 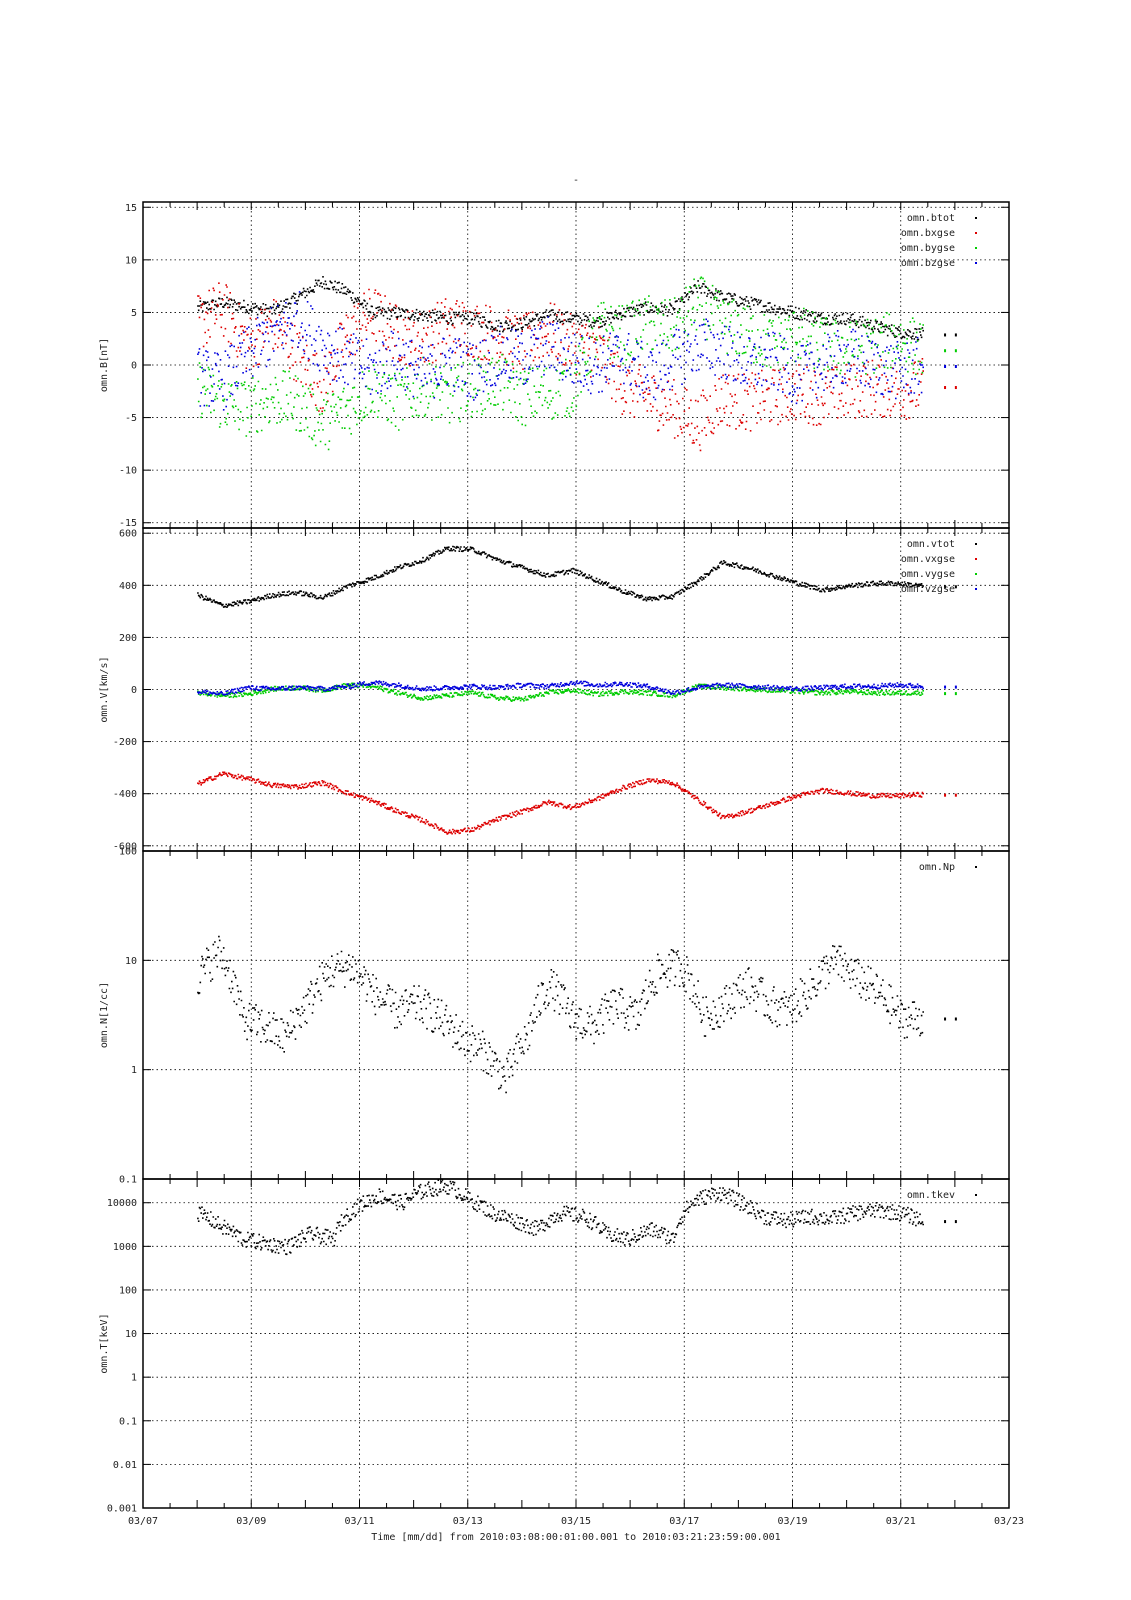 What do you see at coordinates (128, 471) in the screenshot?
I see `y-tick-label: -10` at bounding box center [128, 471].